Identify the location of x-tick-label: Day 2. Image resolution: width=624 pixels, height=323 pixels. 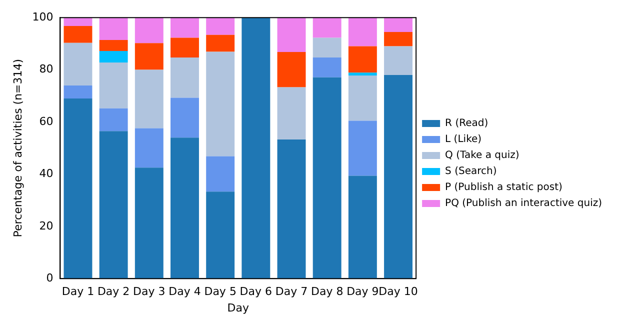
(113, 291).